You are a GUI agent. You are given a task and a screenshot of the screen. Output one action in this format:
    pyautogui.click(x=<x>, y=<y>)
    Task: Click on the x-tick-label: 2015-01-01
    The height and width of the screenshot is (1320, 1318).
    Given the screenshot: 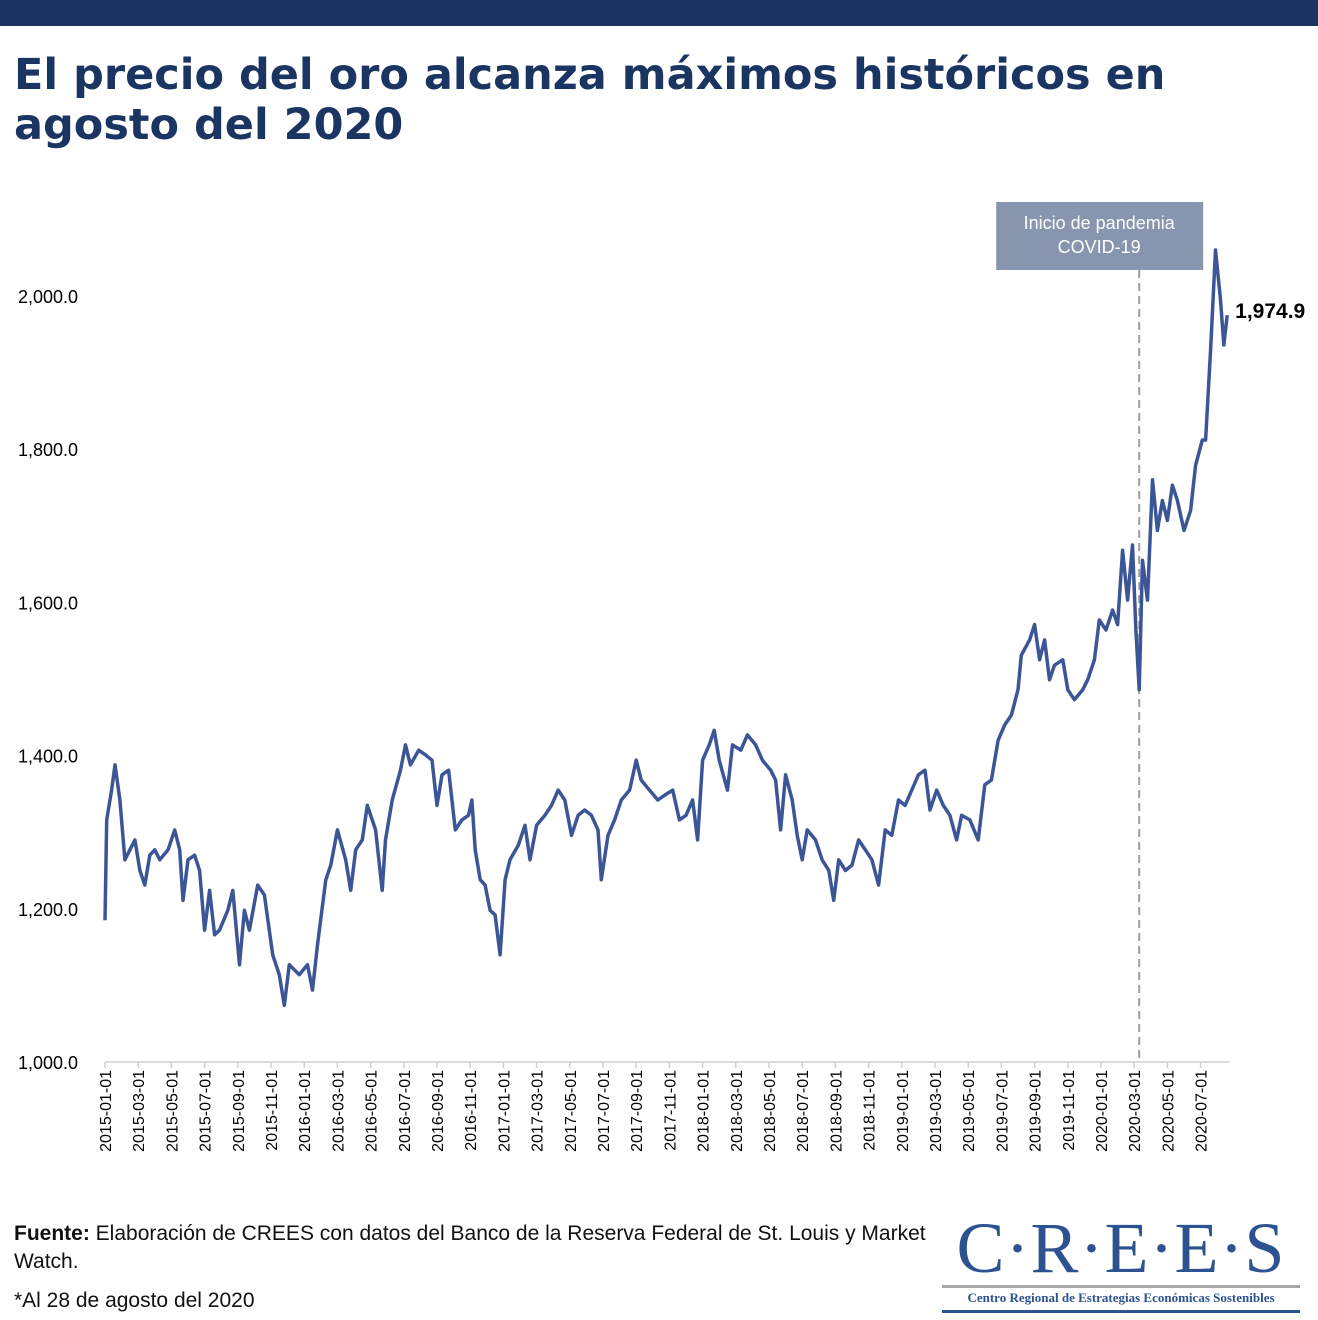 What is the action you would take?
    pyautogui.click(x=106, y=1111)
    